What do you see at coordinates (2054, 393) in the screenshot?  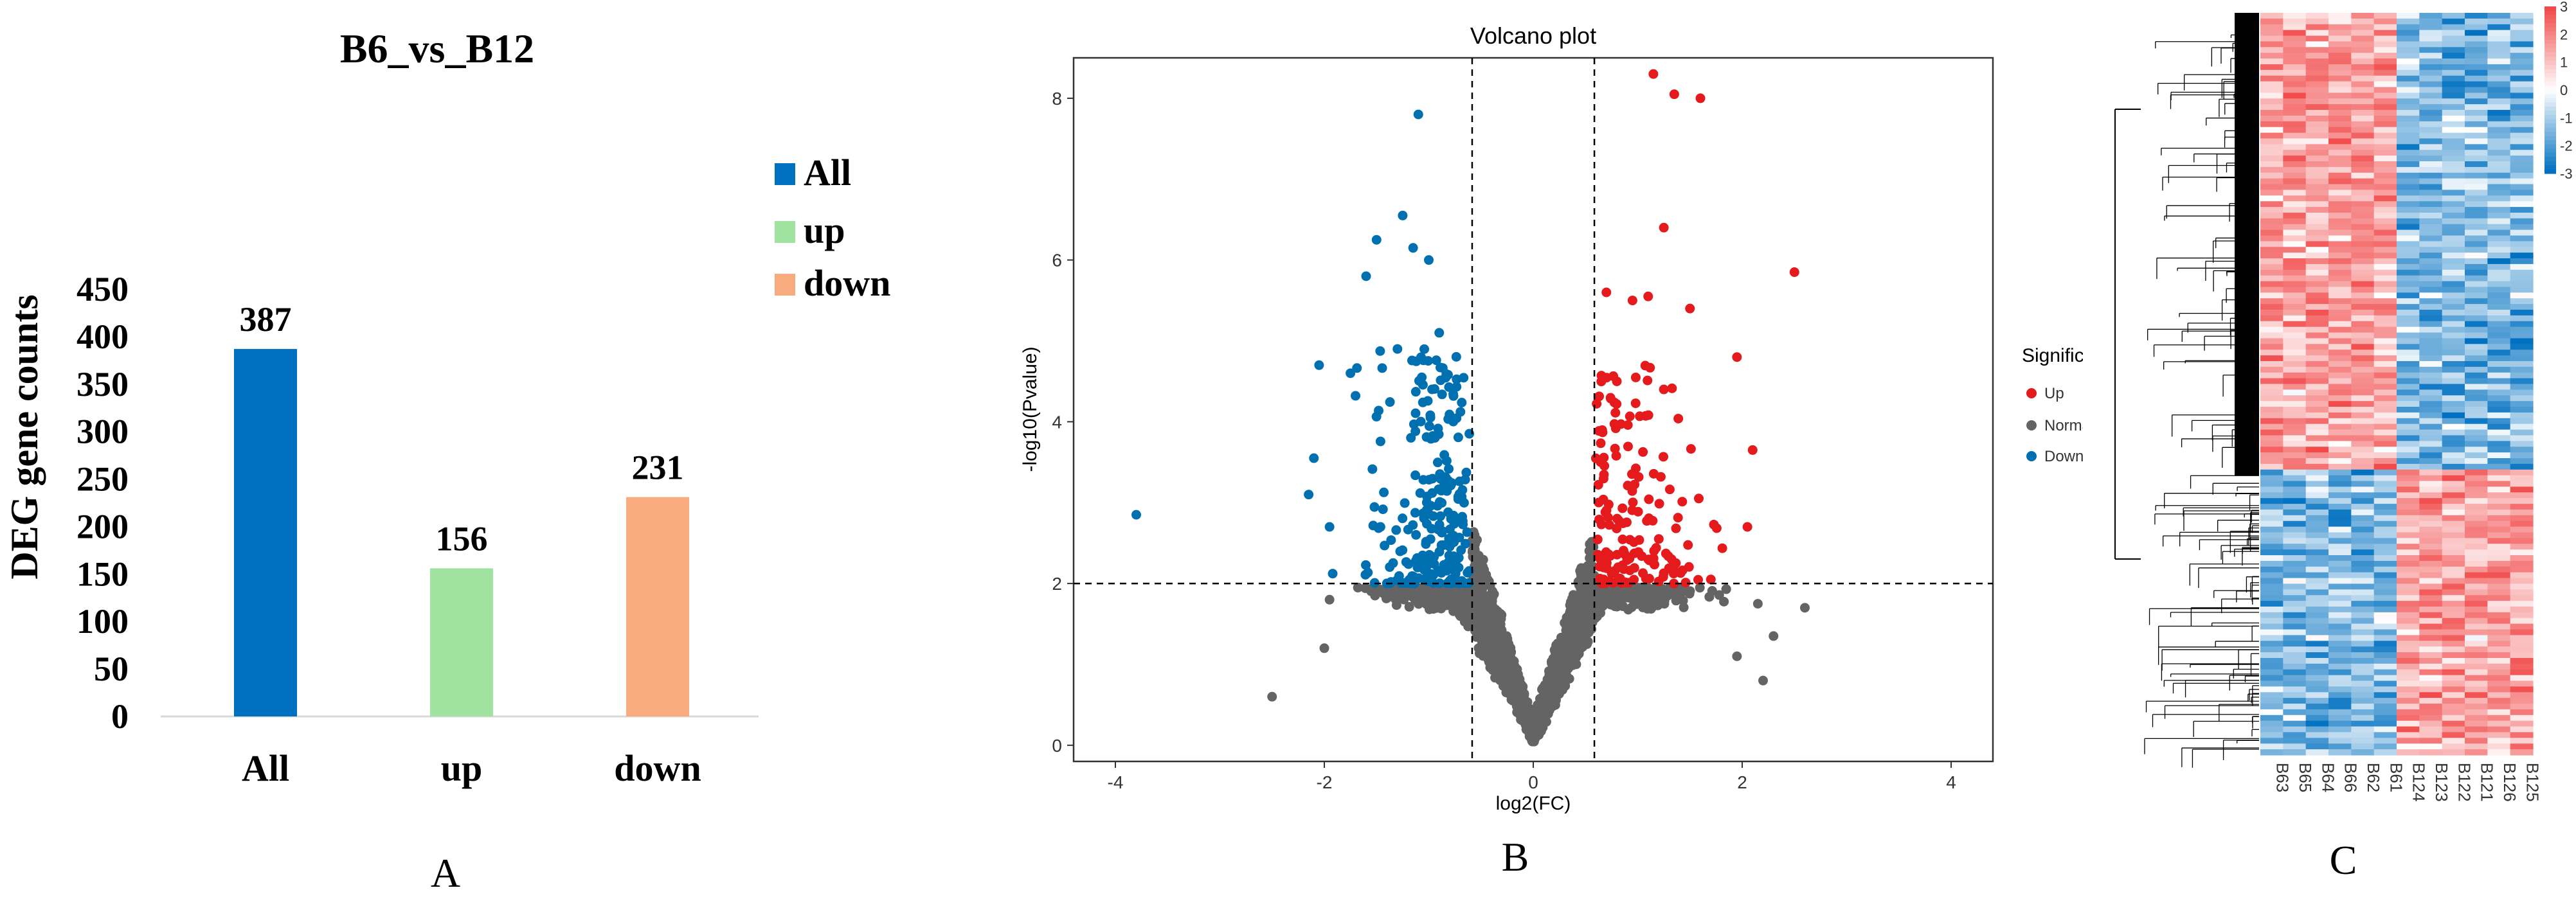 I see `volcano-legend-label: Up` at bounding box center [2054, 393].